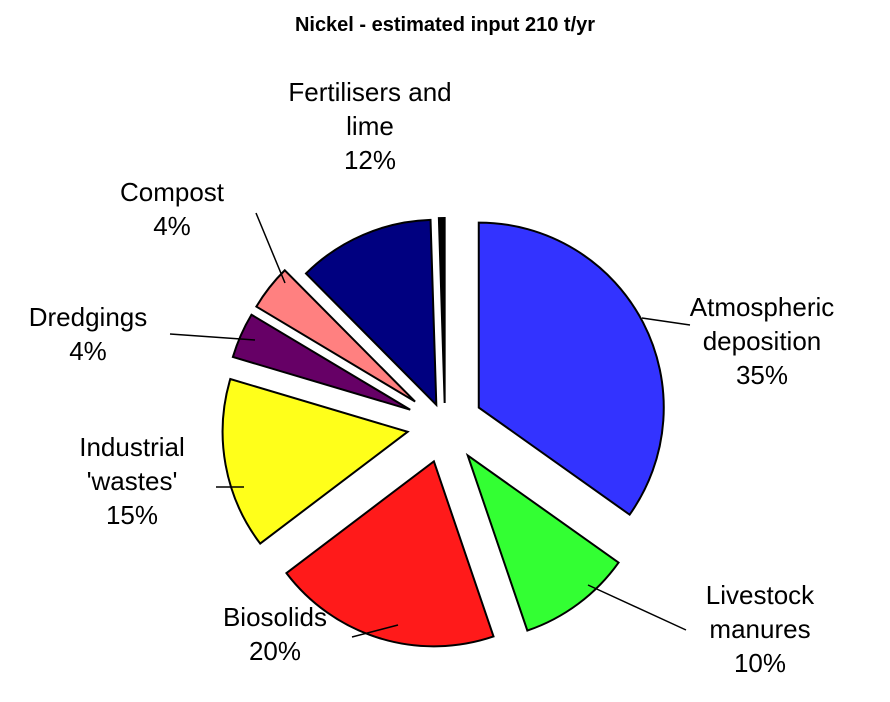 This screenshot has width=890, height=702. Describe the element at coordinates (445, 25) in the screenshot. I see `chart-title: Nickel - estimated input 210 t/yr` at that location.